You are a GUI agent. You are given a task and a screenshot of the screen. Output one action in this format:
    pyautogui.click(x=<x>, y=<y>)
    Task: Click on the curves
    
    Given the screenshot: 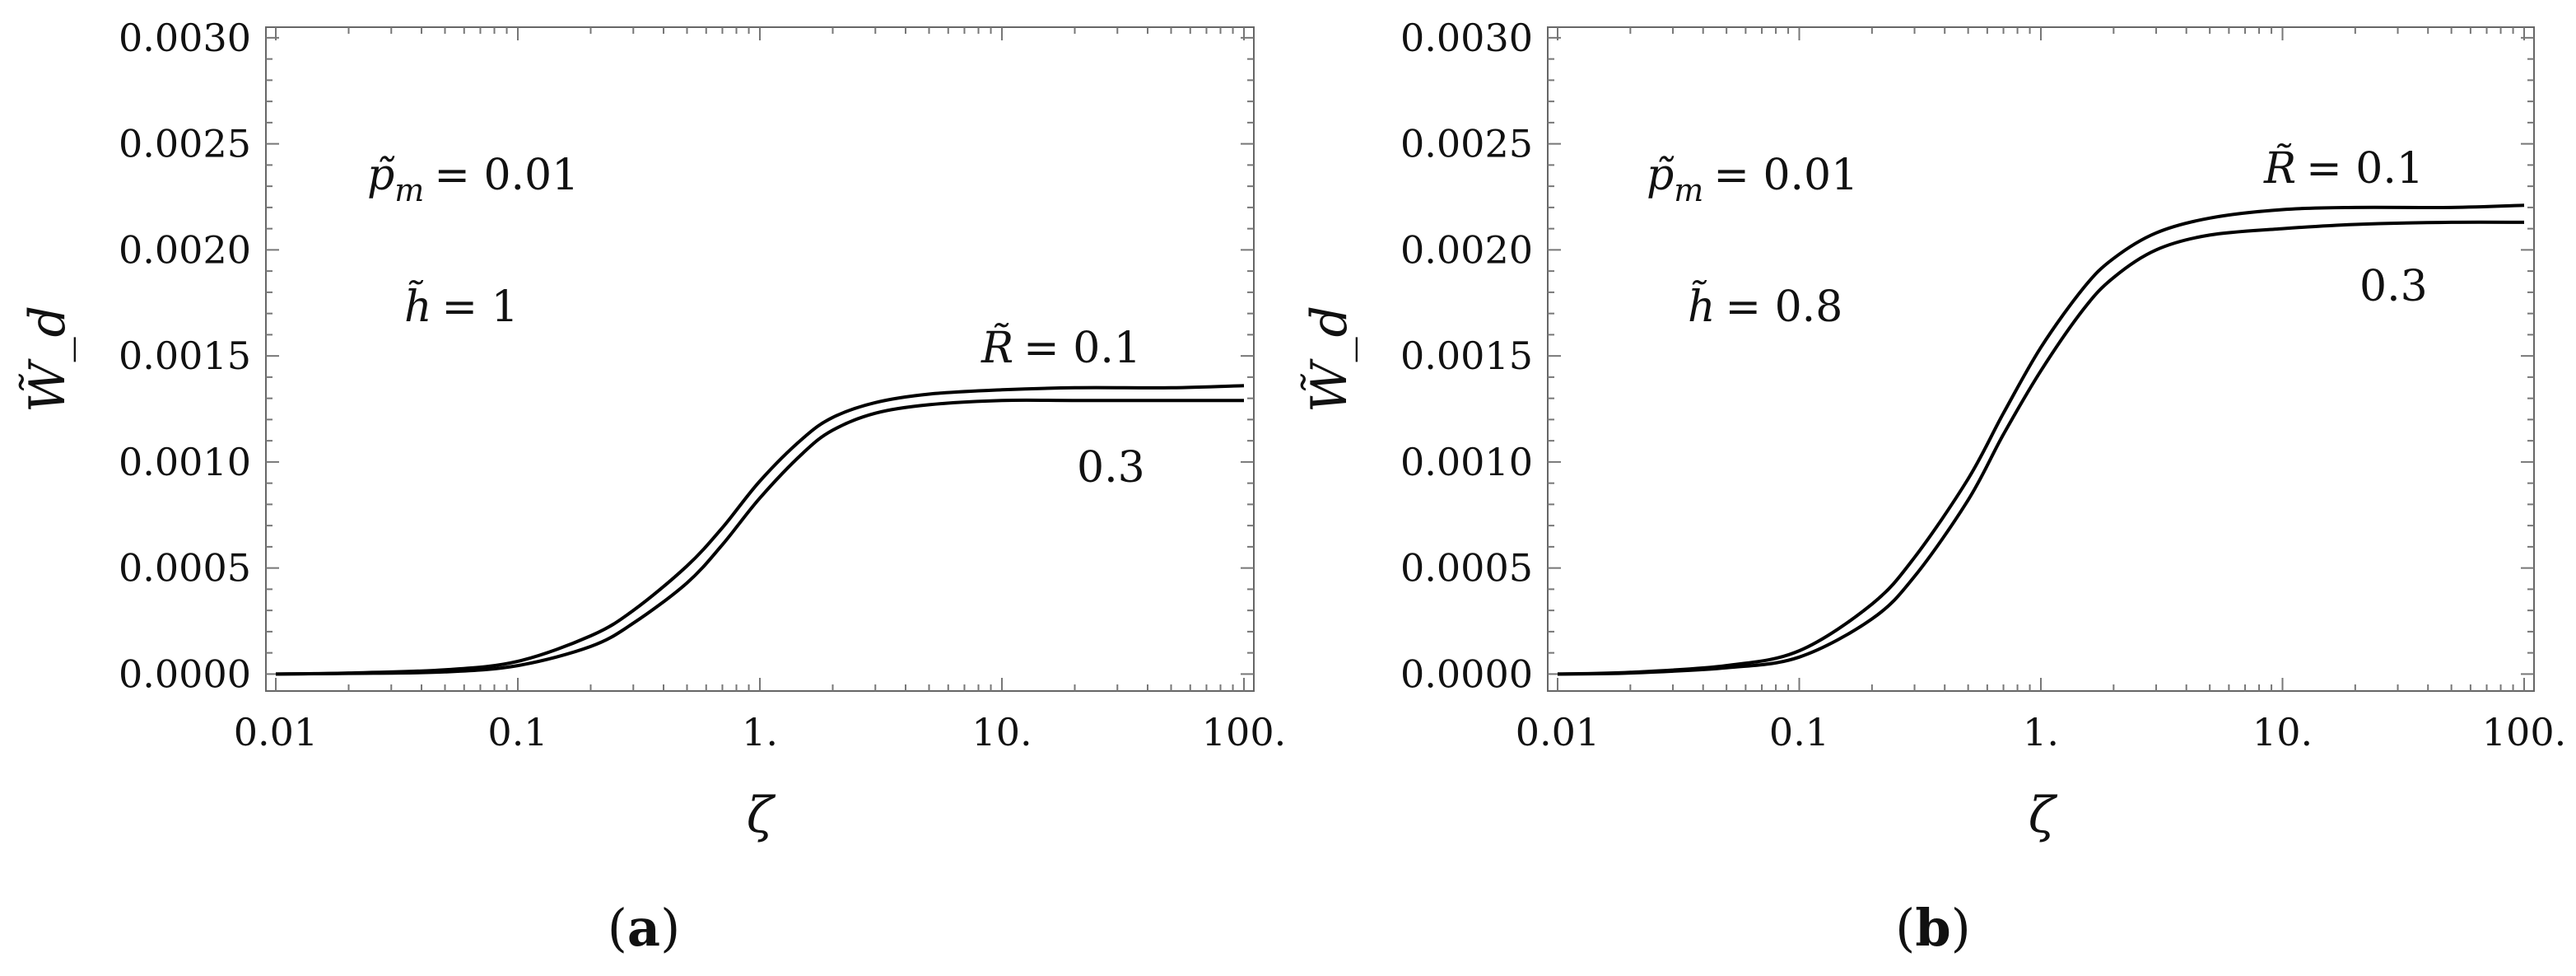 What is the action you would take?
    pyautogui.click(x=760, y=530)
    